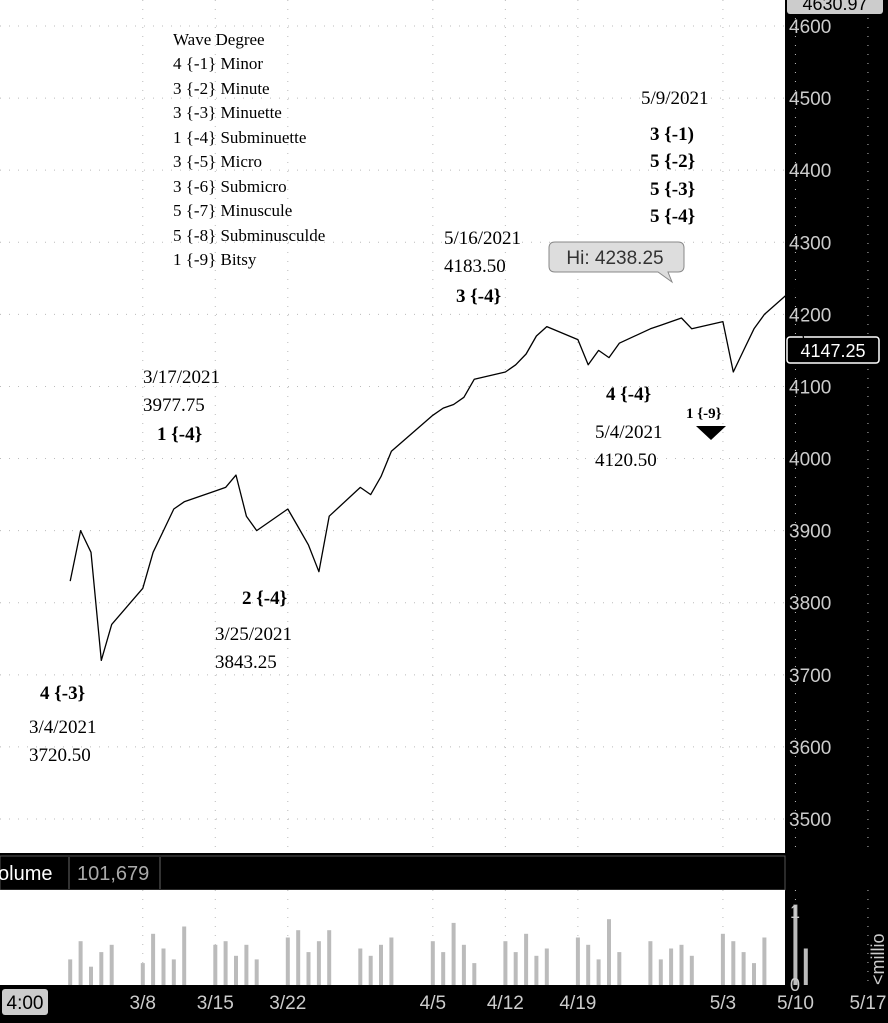  What do you see at coordinates (810, 315) in the screenshot?
I see `price-y-tick-label: 4200` at bounding box center [810, 315].